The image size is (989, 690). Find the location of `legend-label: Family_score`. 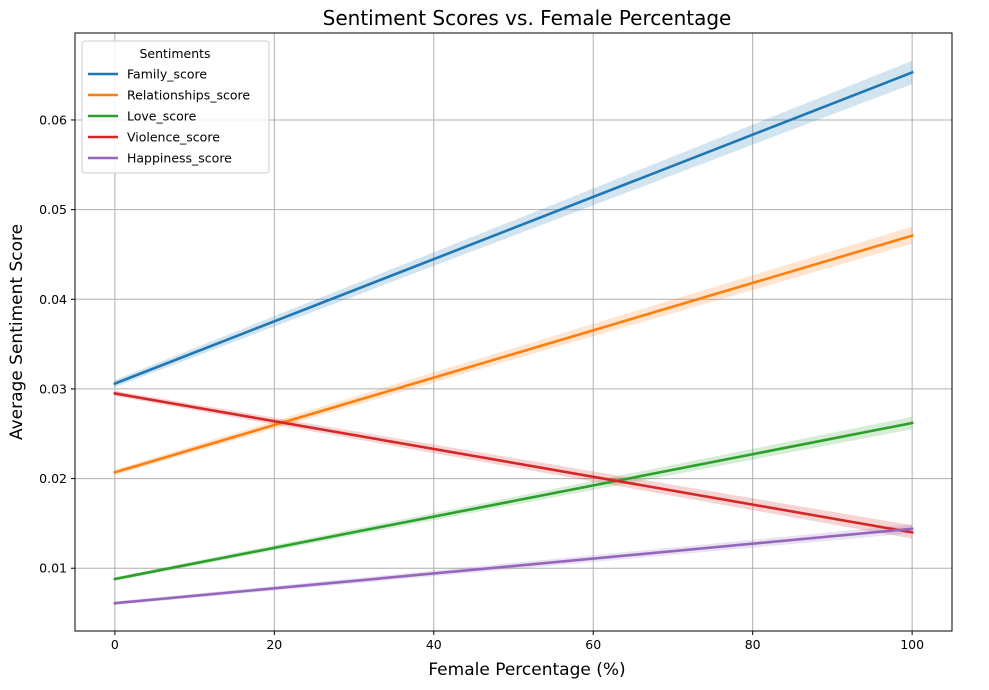

legend-label: Family_score is located at coordinates (167, 74).